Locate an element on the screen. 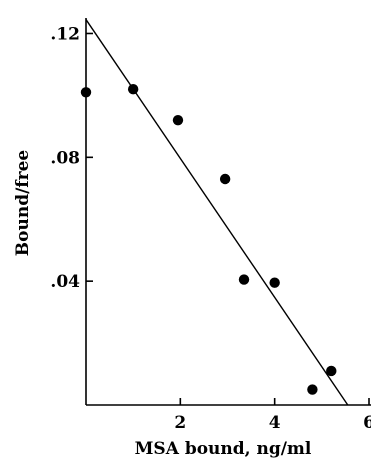 The height and width of the screenshot is (467, 371). x-tick-label: 6 is located at coordinates (367, 423).